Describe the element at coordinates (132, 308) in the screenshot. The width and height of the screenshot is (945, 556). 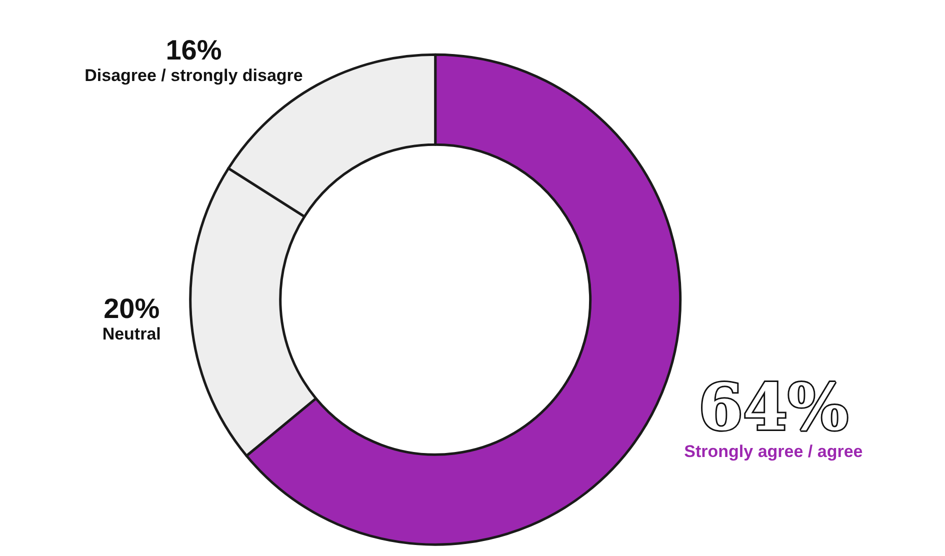
I see `data-label: 20%` at that location.